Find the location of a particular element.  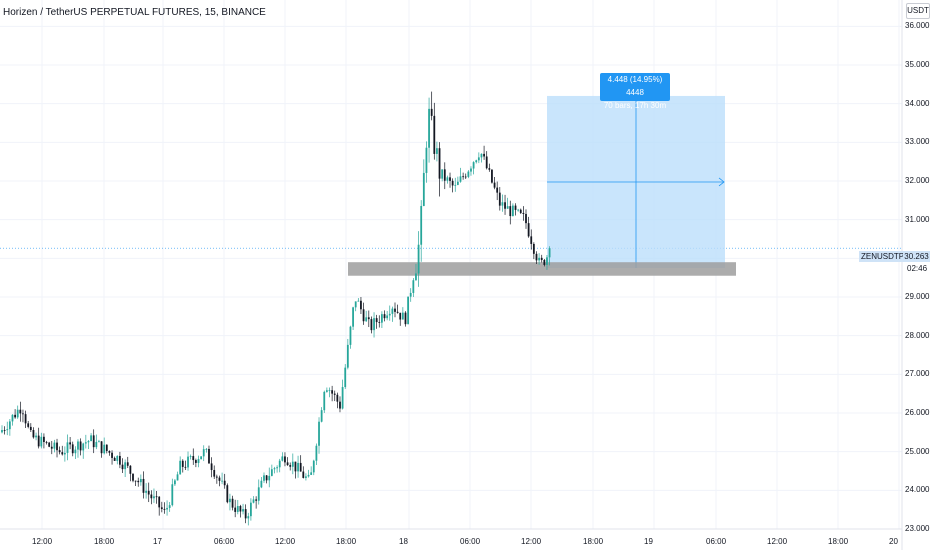

price-tick: 26.000 is located at coordinates (917, 412).